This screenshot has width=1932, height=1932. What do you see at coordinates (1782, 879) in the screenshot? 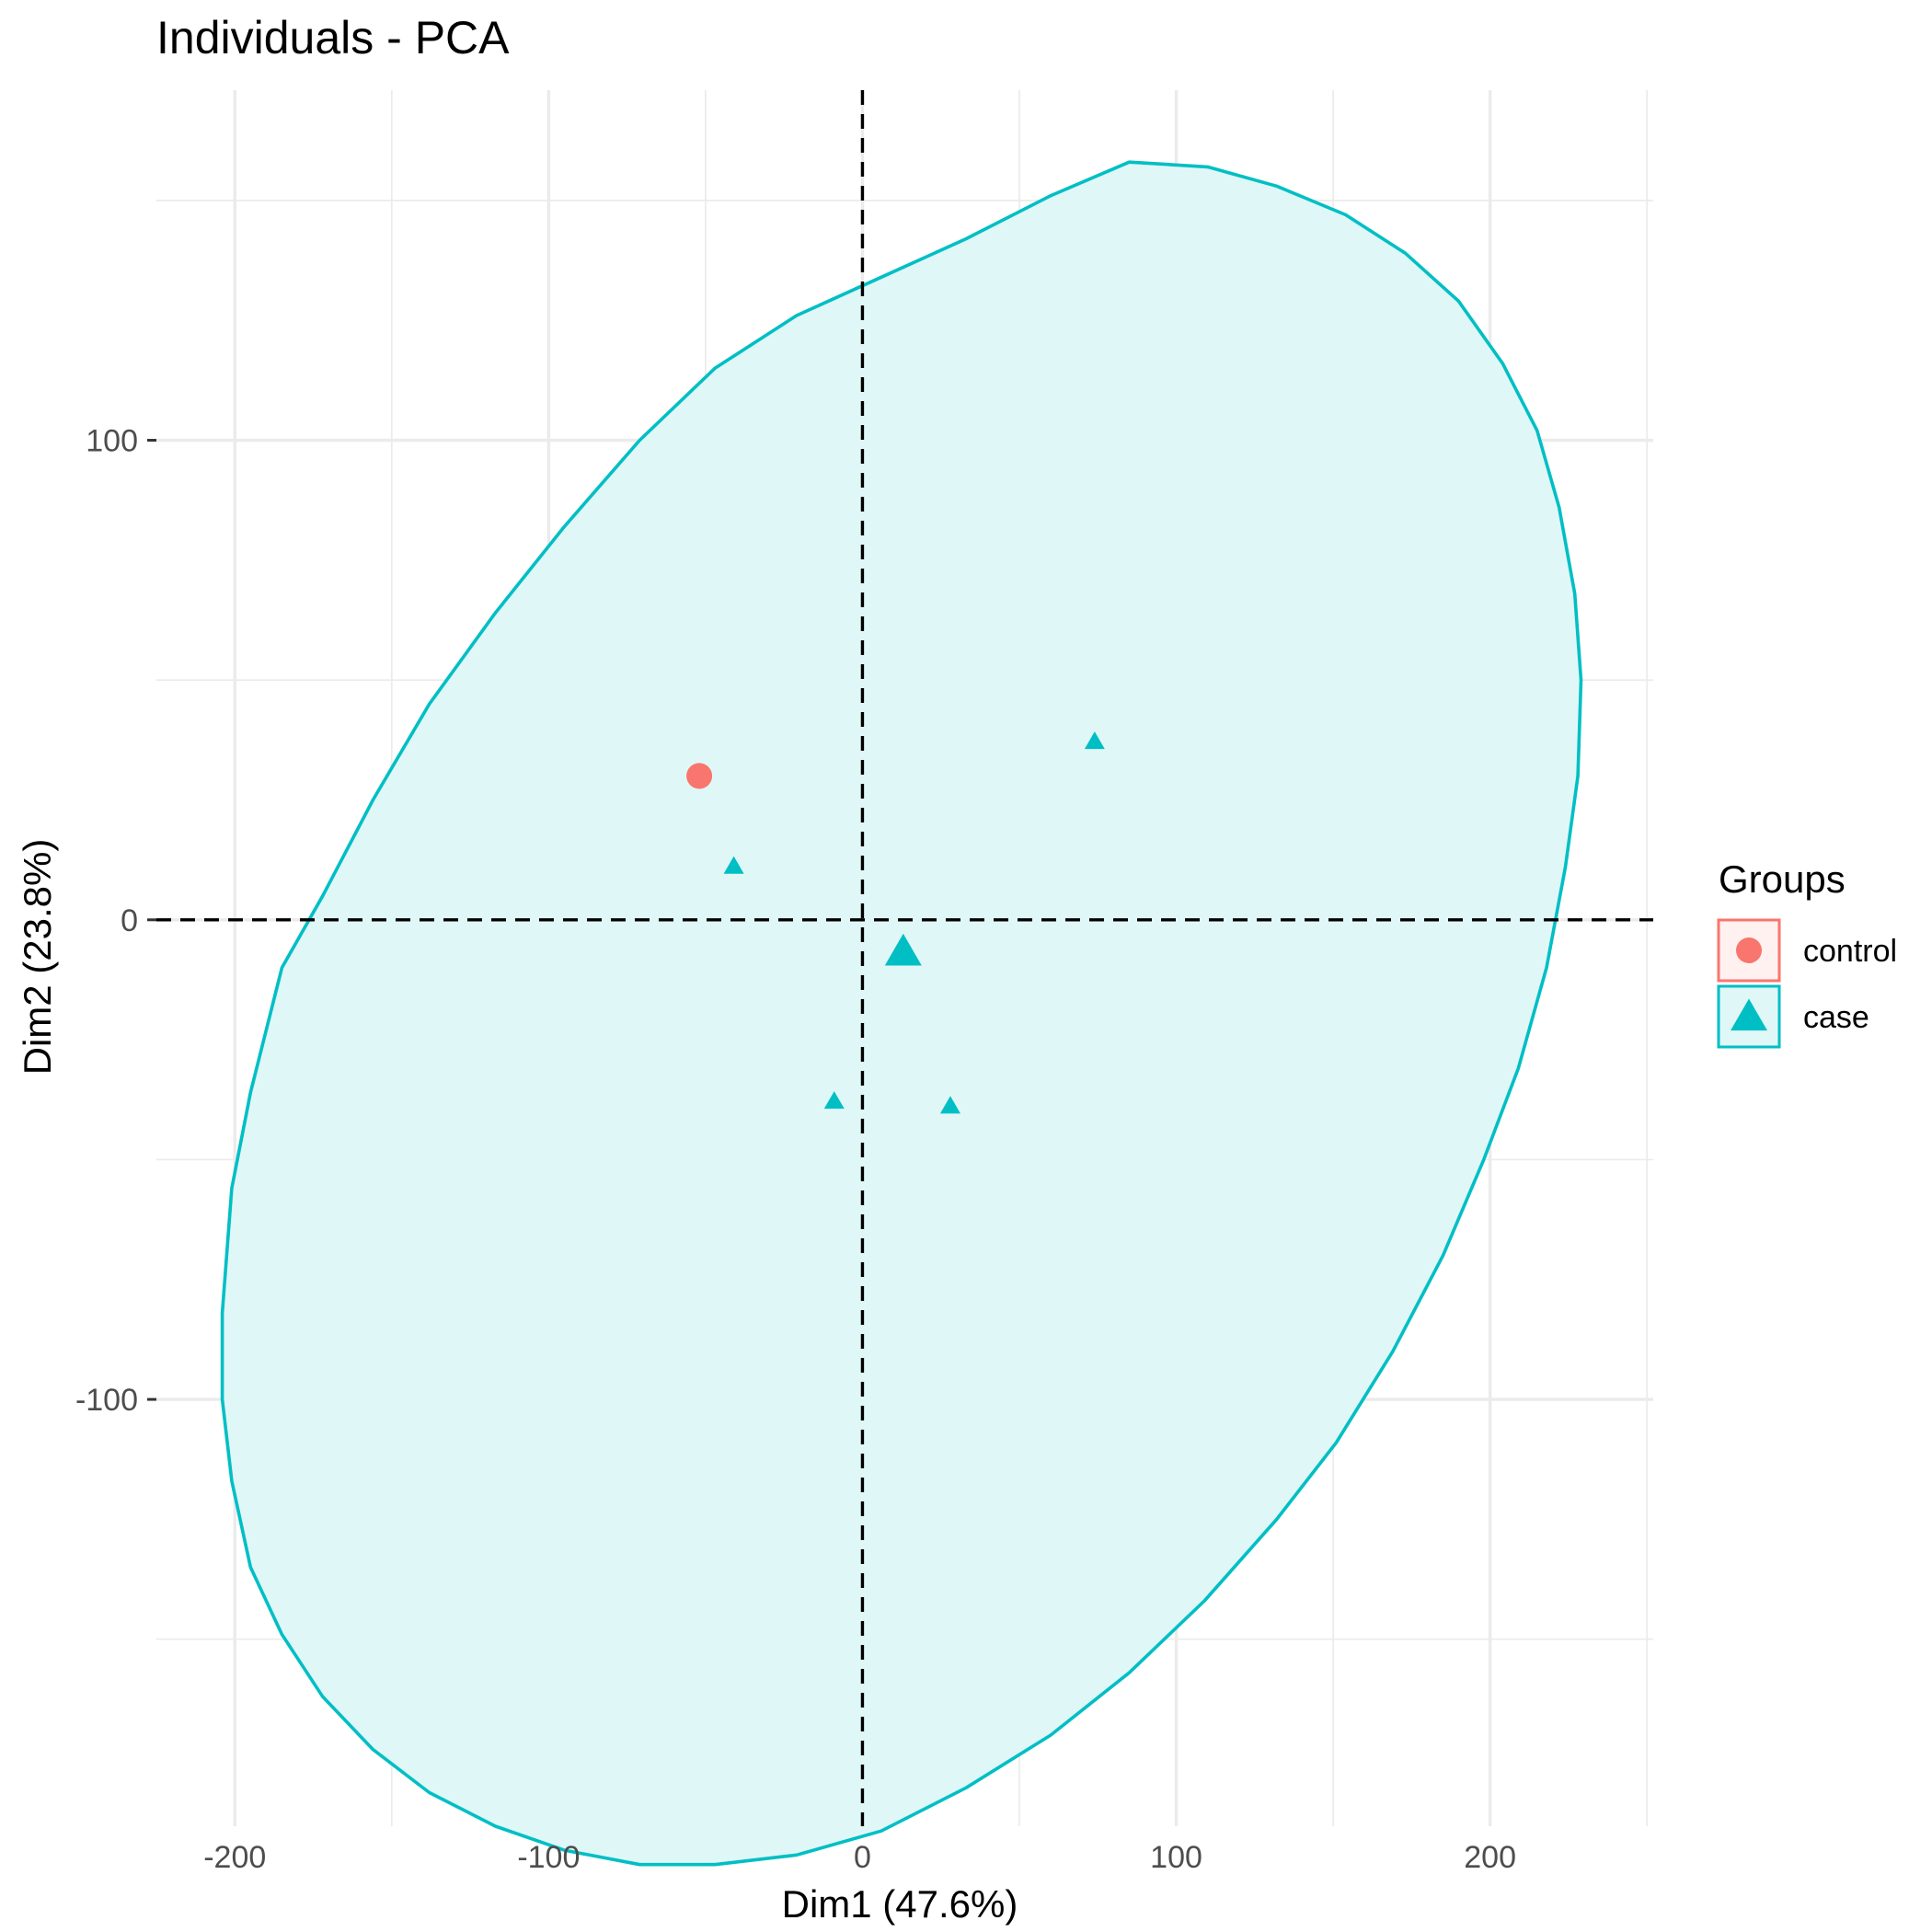
I see `legend-title: Groups` at bounding box center [1782, 879].